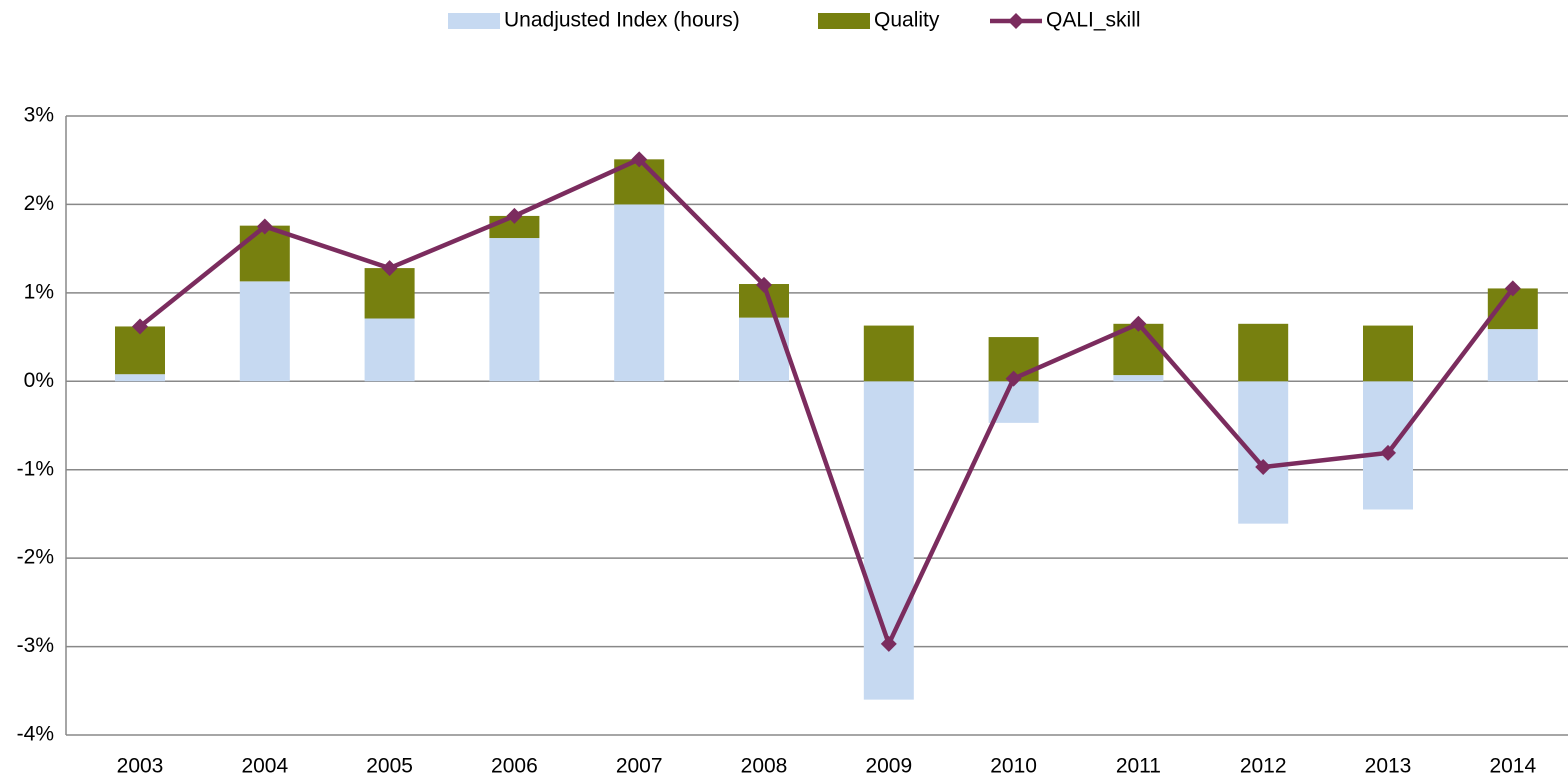 The image size is (1568, 782). I want to click on x-tick-label: 2008, so click(764, 766).